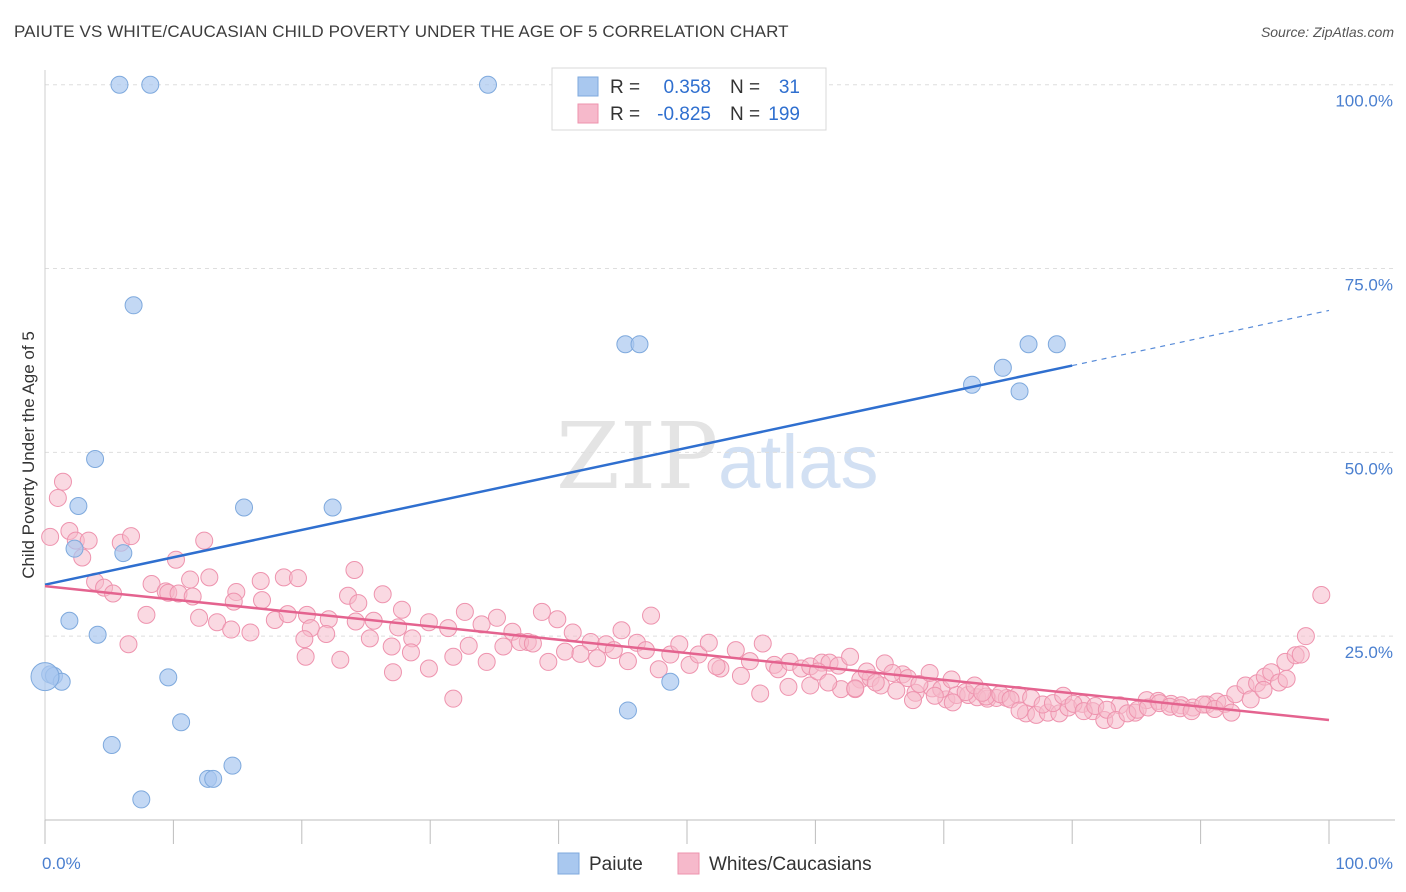 The width and height of the screenshot is (1406, 892). Describe the element at coordinates (1369, 652) in the screenshot. I see `y-tick-label-25: 25.0%` at that location.